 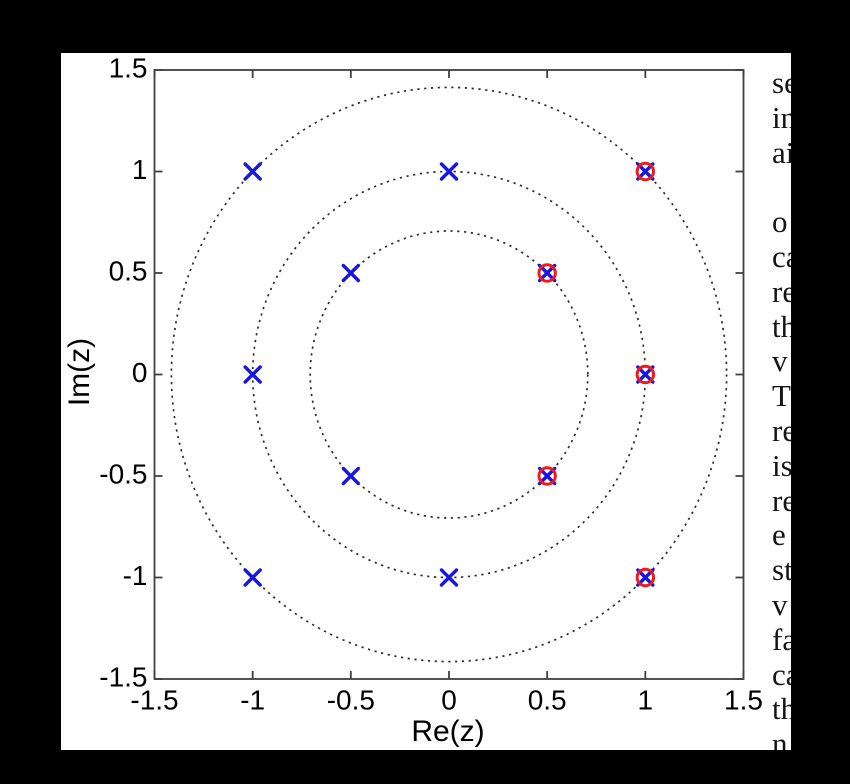 I want to click on reference-circle, so click(x=449, y=374).